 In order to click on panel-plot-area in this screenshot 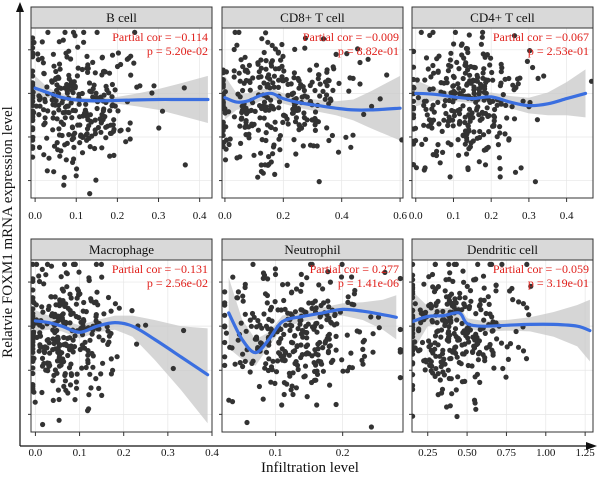, I will do `click(121, 113)`.